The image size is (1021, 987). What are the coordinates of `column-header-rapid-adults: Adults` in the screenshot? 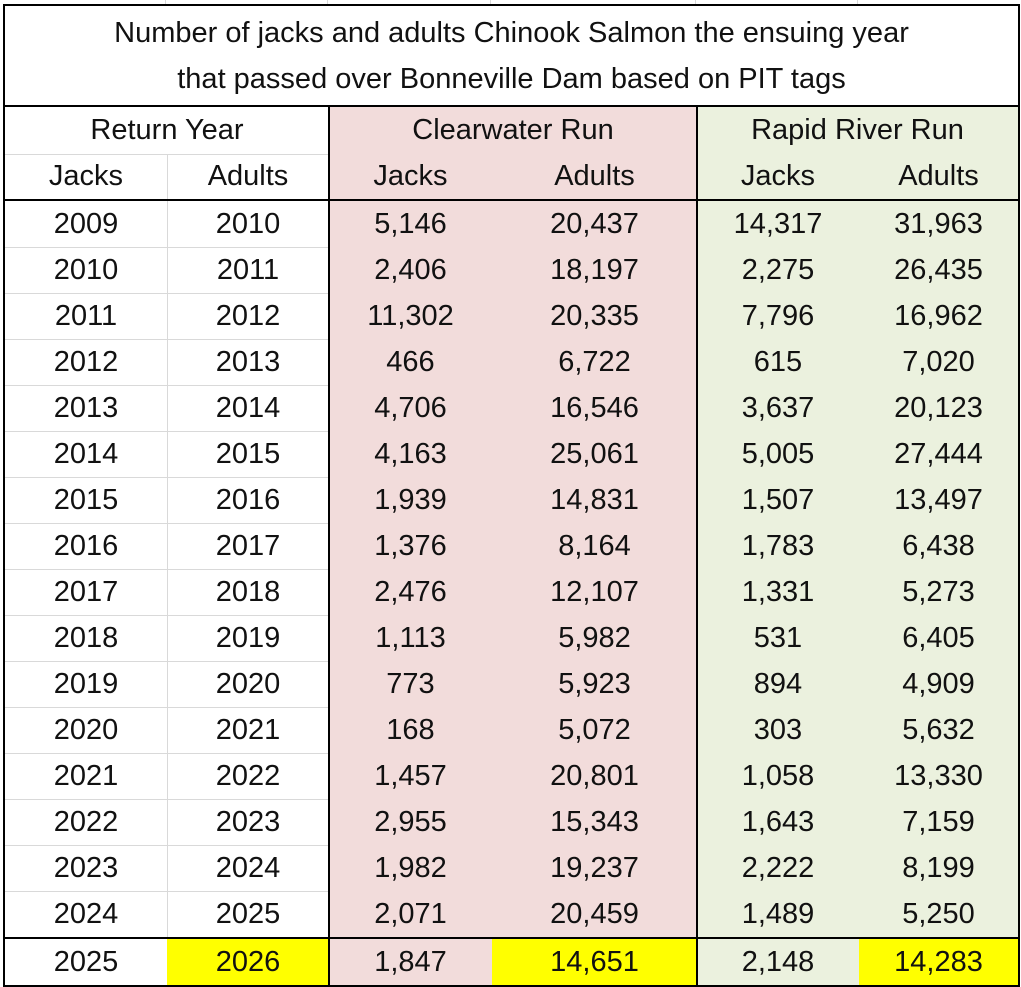 It's located at (938, 176).